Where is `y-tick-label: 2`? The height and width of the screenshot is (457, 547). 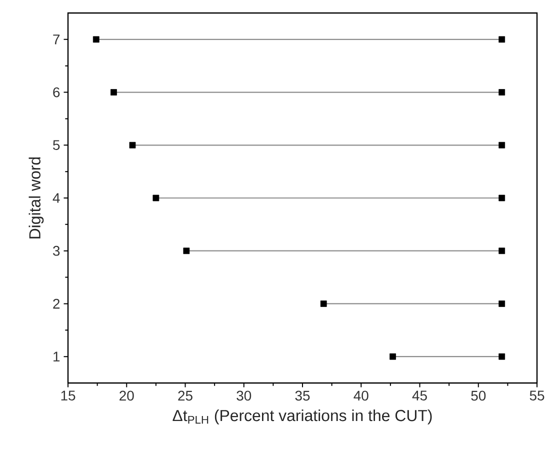
y-tick-label: 2 is located at coordinates (56, 303).